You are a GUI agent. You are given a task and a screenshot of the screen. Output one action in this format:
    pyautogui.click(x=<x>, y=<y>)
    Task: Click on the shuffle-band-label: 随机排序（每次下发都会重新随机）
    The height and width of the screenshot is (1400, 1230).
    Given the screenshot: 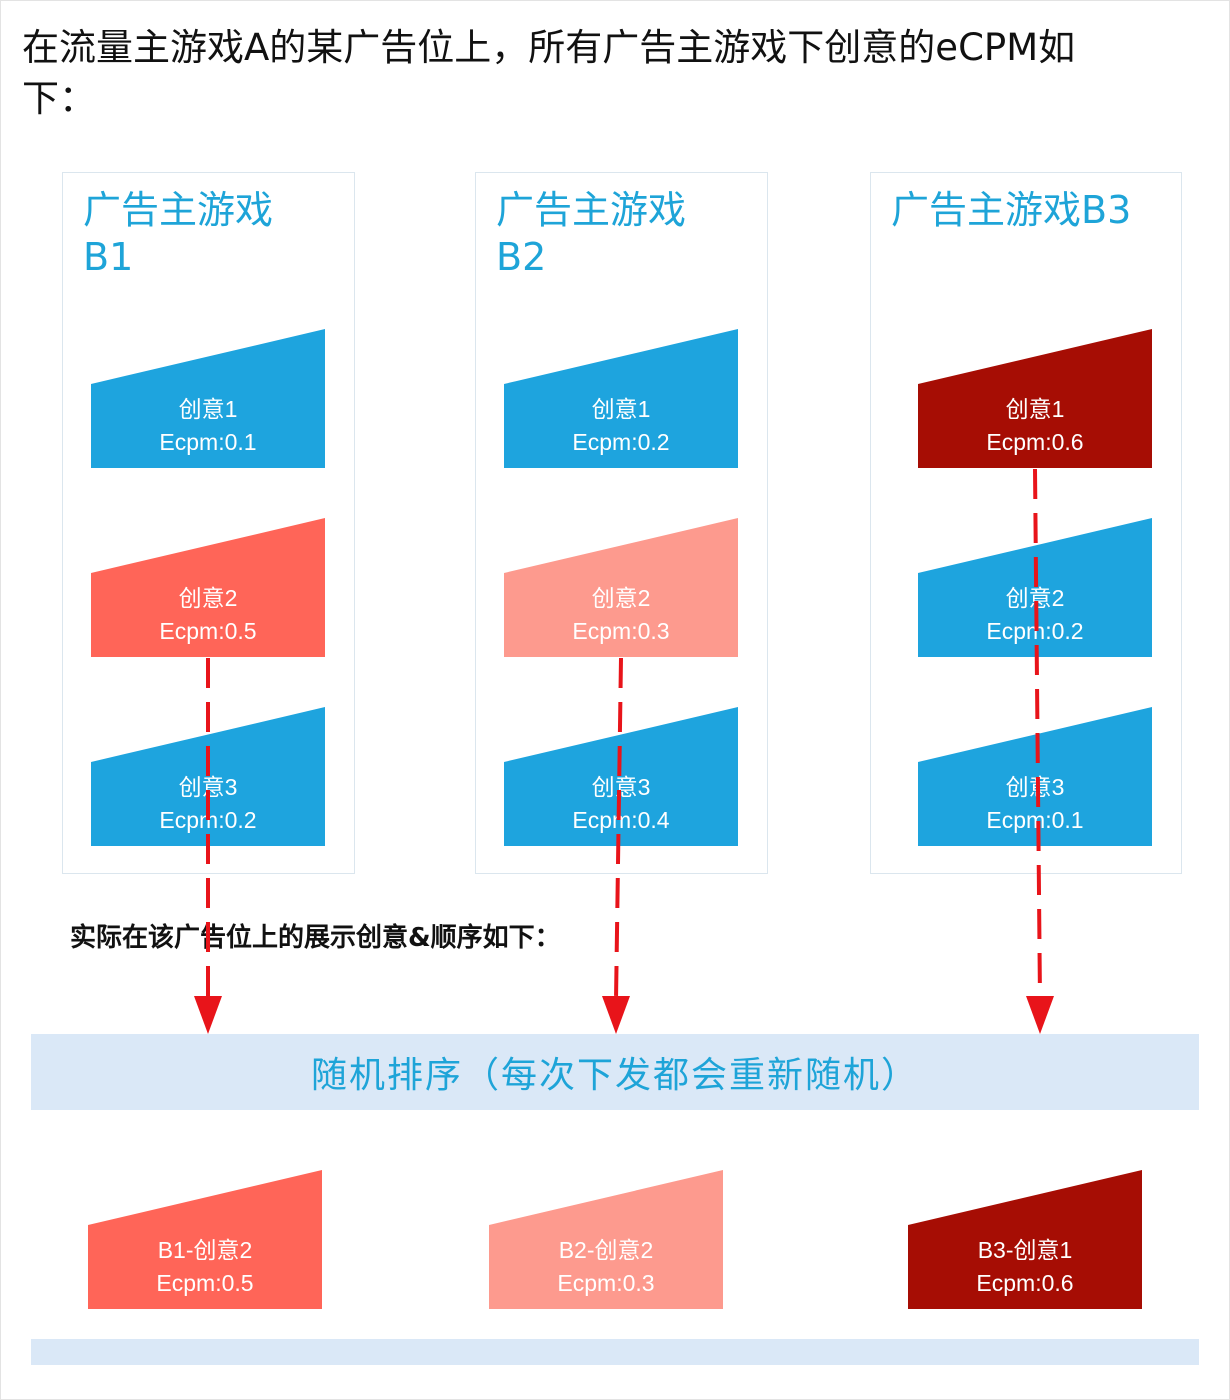 What is the action you would take?
    pyautogui.click(x=614, y=1075)
    